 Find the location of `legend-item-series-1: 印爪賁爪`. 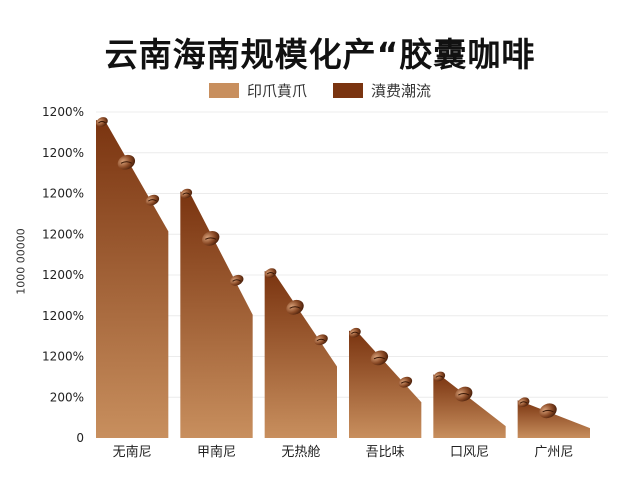

legend-item-series-1: 印爪賁爪 is located at coordinates (257, 90).